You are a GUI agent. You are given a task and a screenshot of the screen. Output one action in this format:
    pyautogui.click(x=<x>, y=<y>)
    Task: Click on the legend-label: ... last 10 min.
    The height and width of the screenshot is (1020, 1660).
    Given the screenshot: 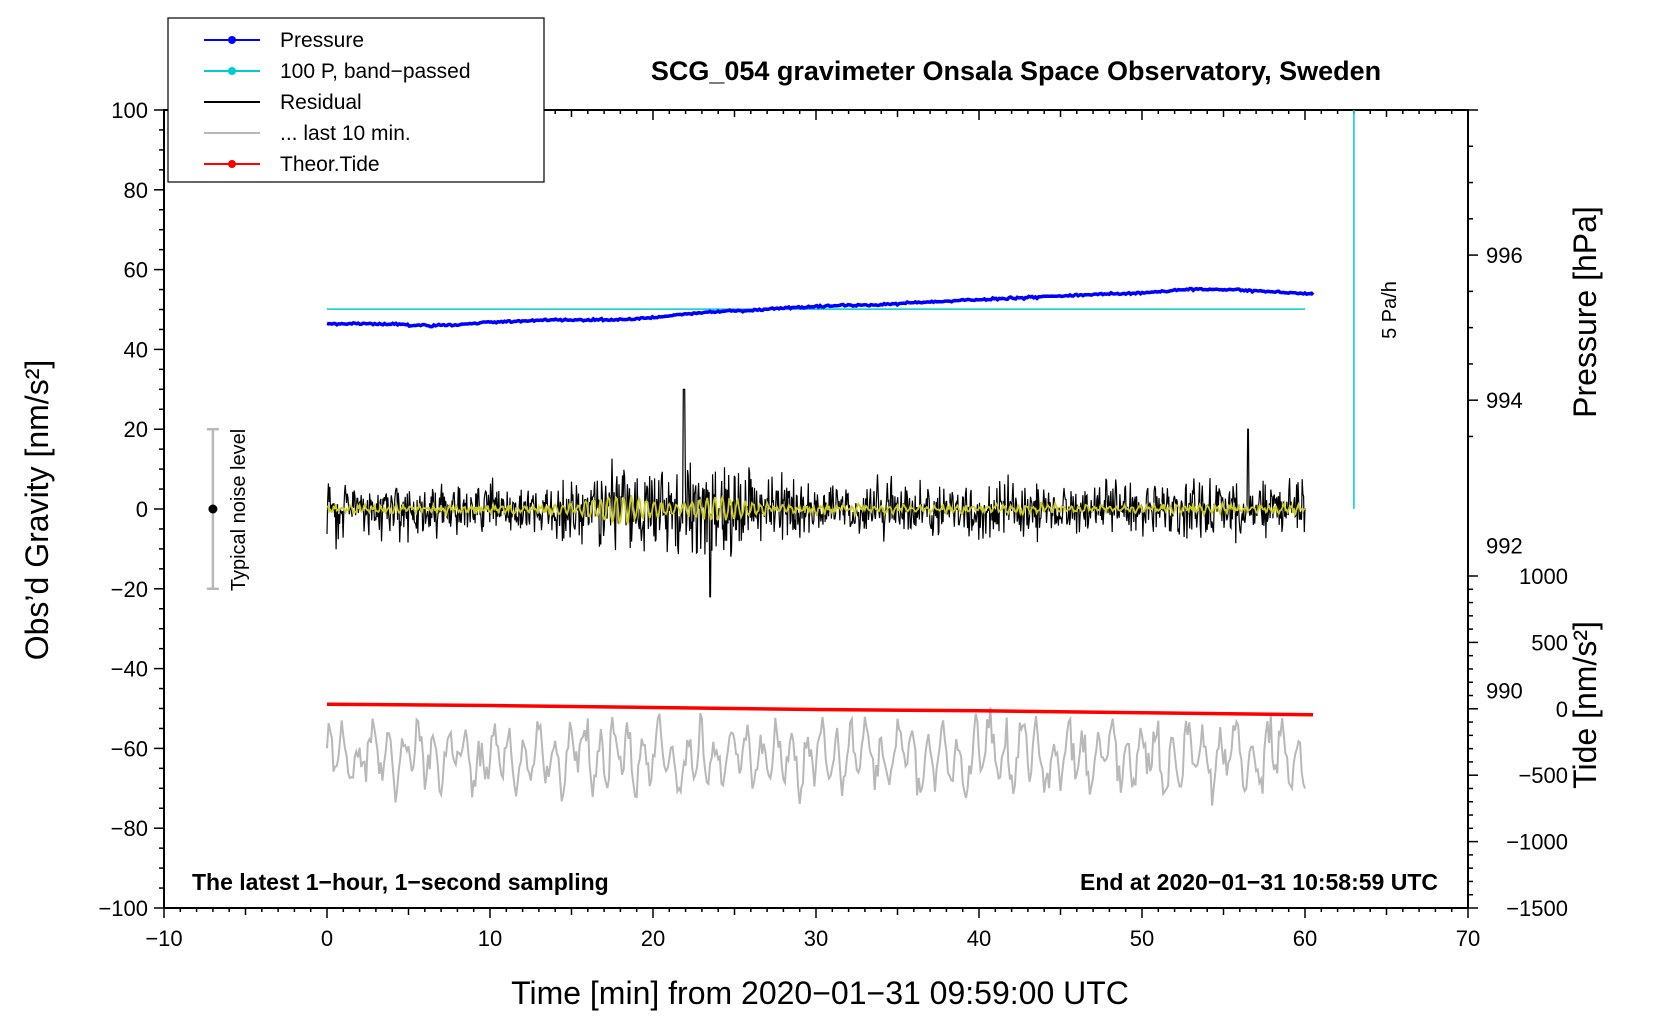 What is the action you would take?
    pyautogui.click(x=345, y=133)
    